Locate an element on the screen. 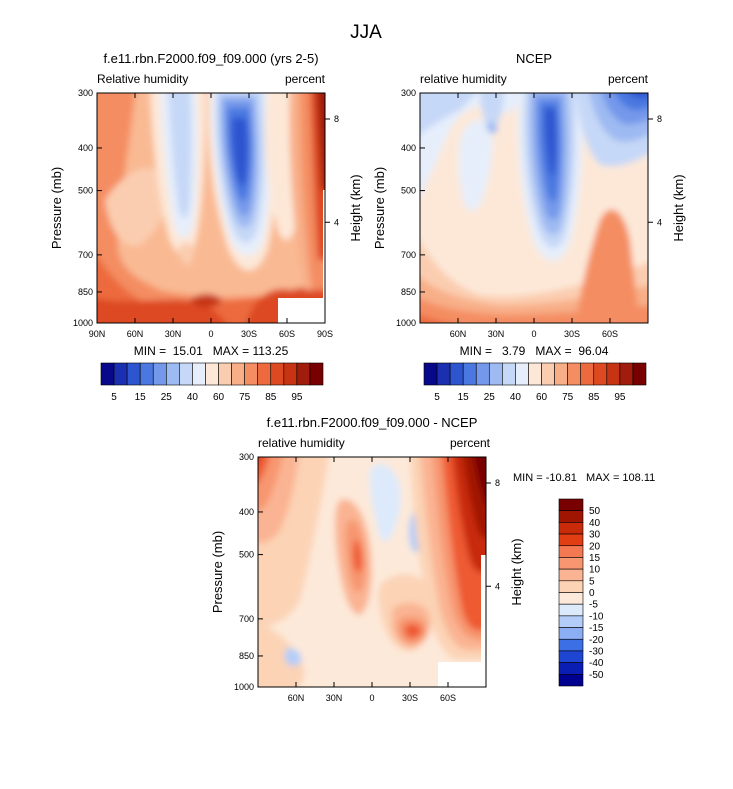 This screenshot has width=733, height=789. y-tick-label: 1000 is located at coordinates (83, 323).